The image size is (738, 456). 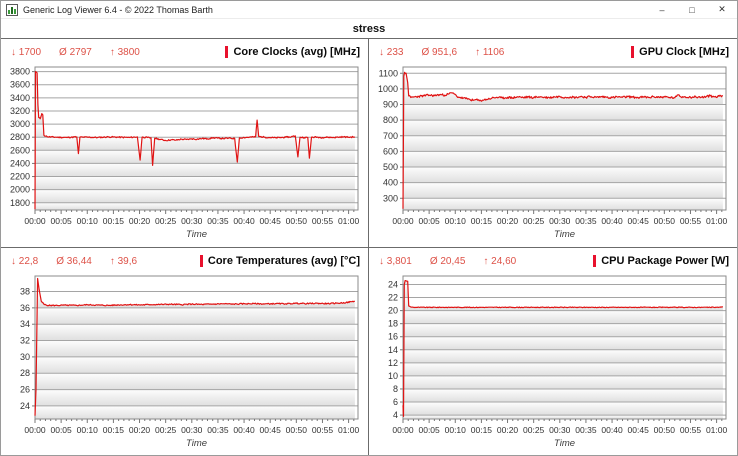 I want to click on chart-title: Core Temperatures (avg) [°C], so click(x=283, y=261).